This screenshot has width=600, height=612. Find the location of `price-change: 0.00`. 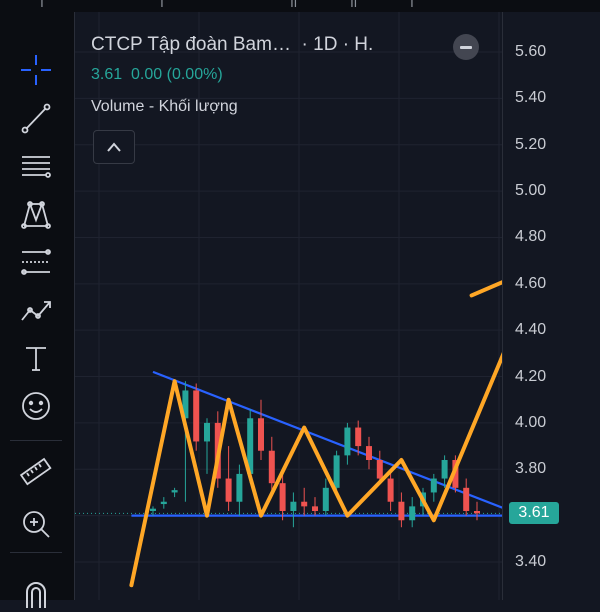

price-change: 0.00 is located at coordinates (147, 74).